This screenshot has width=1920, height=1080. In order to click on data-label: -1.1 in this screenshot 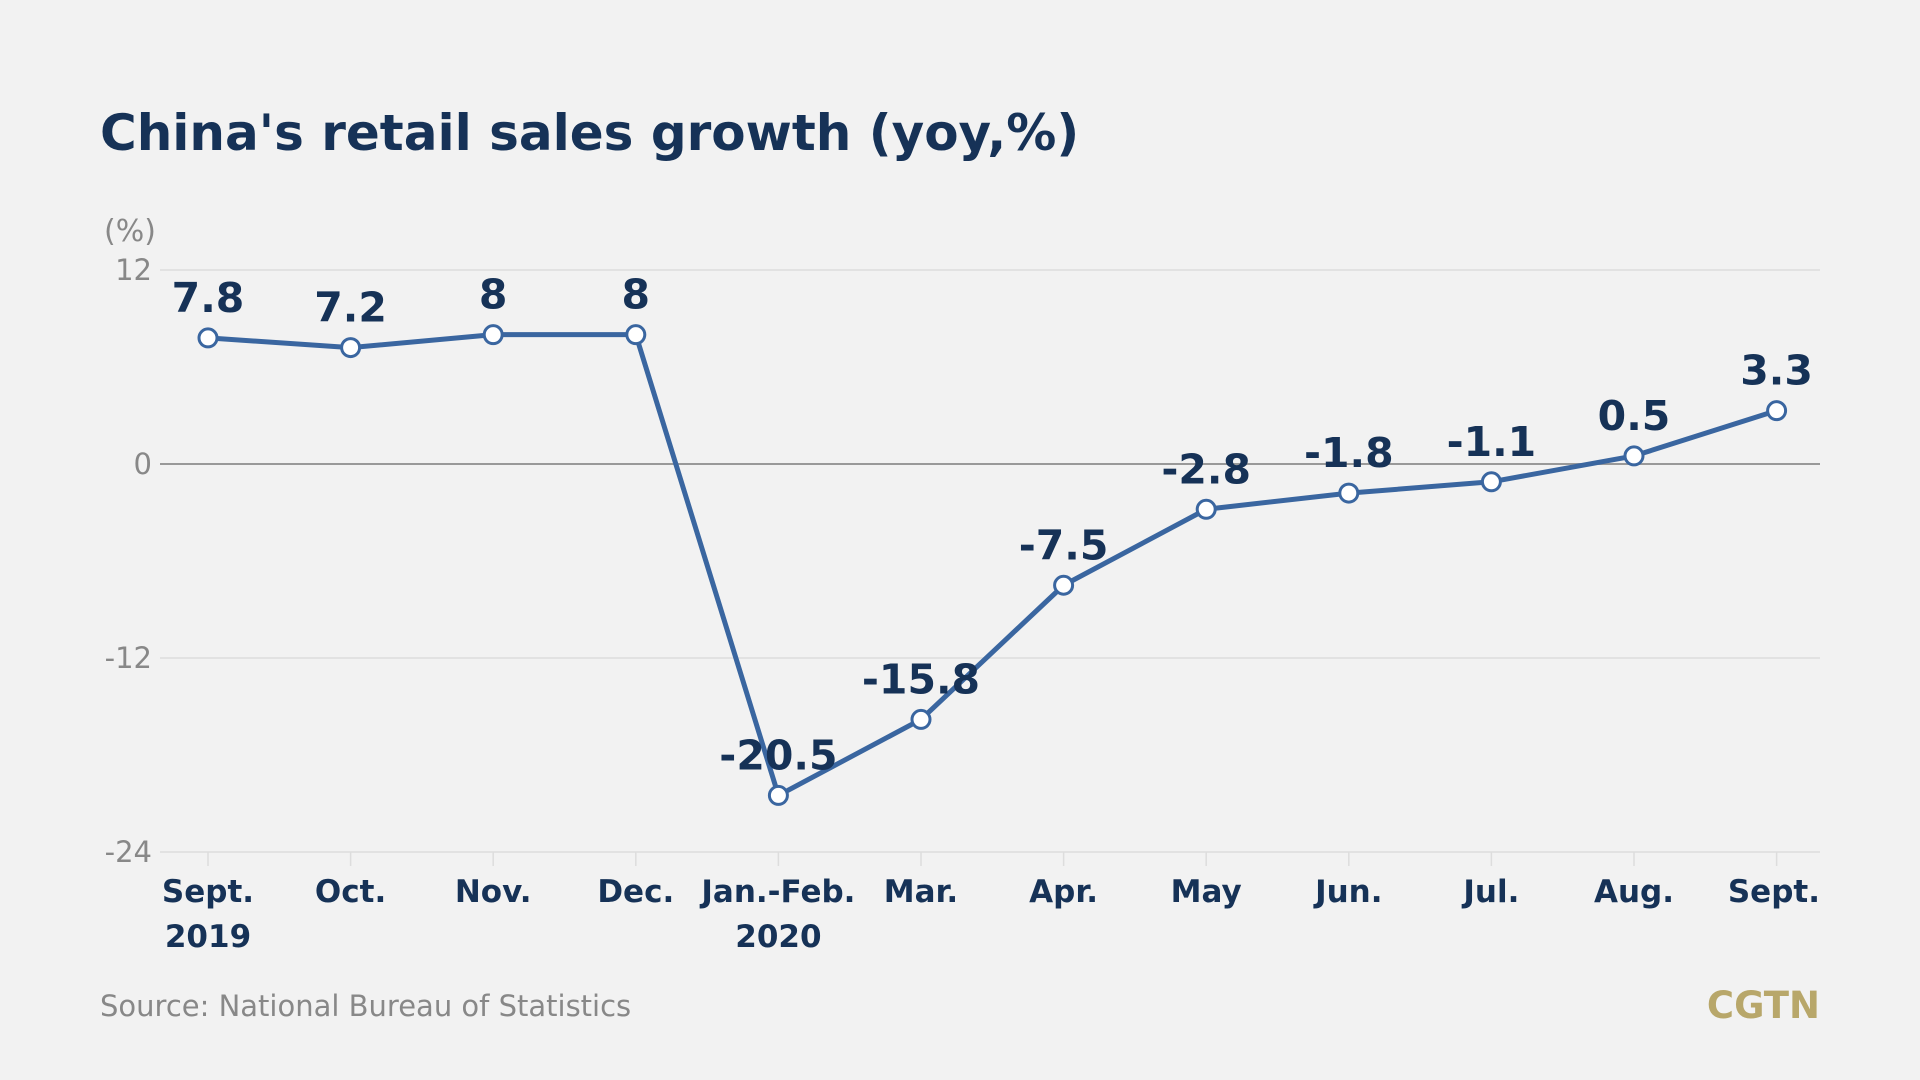, I will do `click(1492, 442)`.